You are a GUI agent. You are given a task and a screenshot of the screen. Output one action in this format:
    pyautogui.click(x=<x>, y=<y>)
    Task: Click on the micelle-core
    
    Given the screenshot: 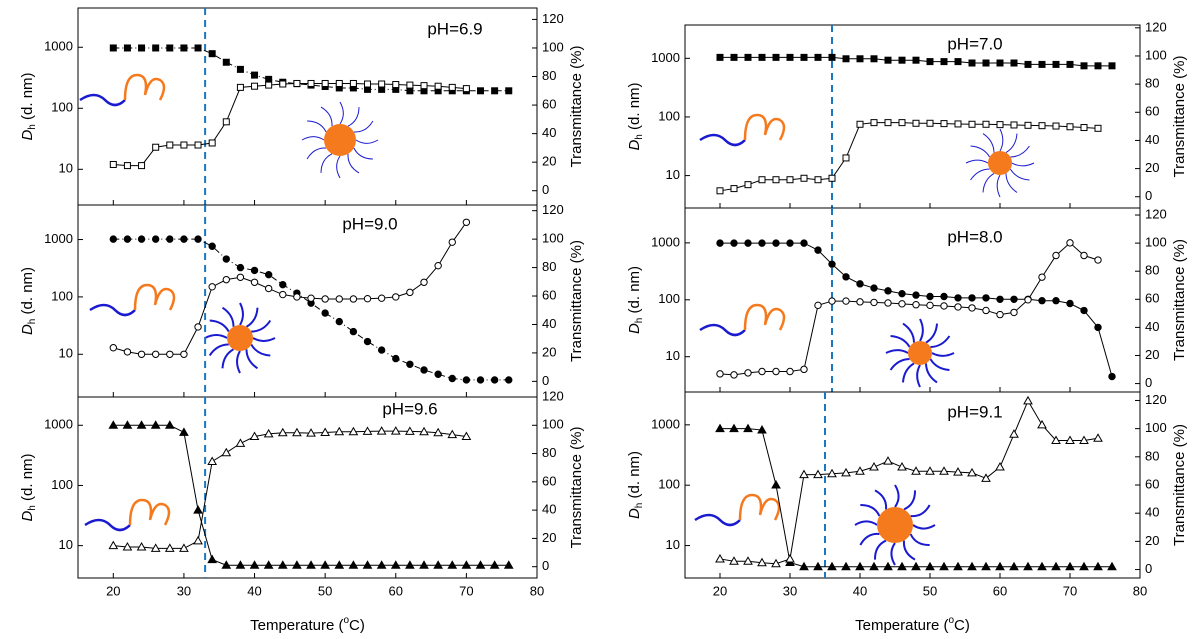 What is the action you would take?
    pyautogui.click(x=1000, y=163)
    